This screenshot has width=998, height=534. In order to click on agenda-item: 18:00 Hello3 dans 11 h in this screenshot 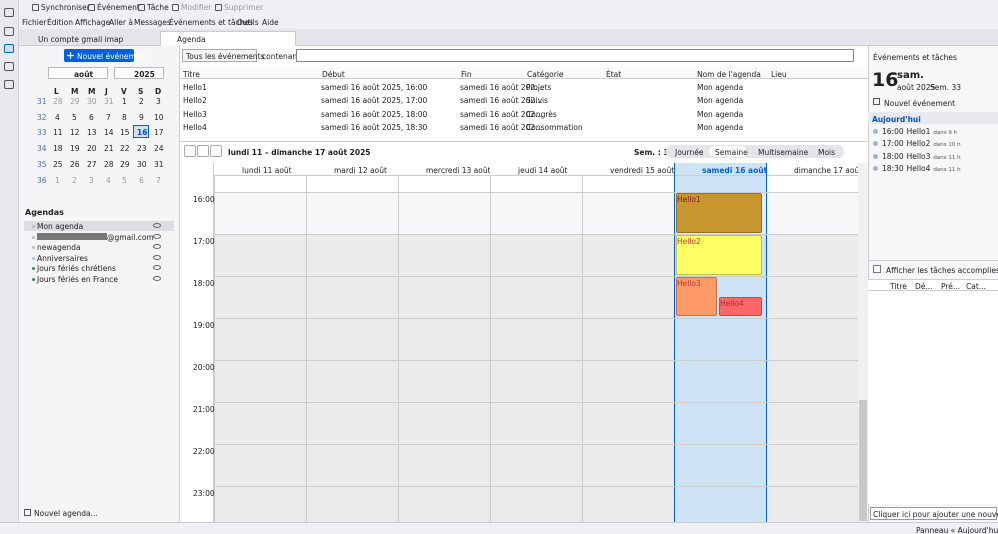, I will do `click(939, 157)`.